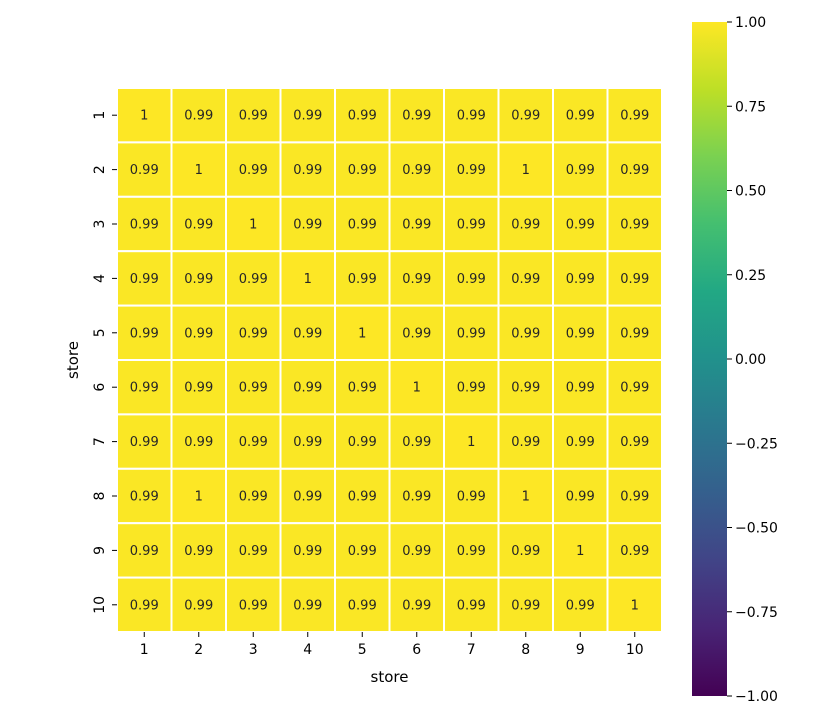 The height and width of the screenshot is (727, 836). I want to click on y-axis-label: store, so click(73, 360).